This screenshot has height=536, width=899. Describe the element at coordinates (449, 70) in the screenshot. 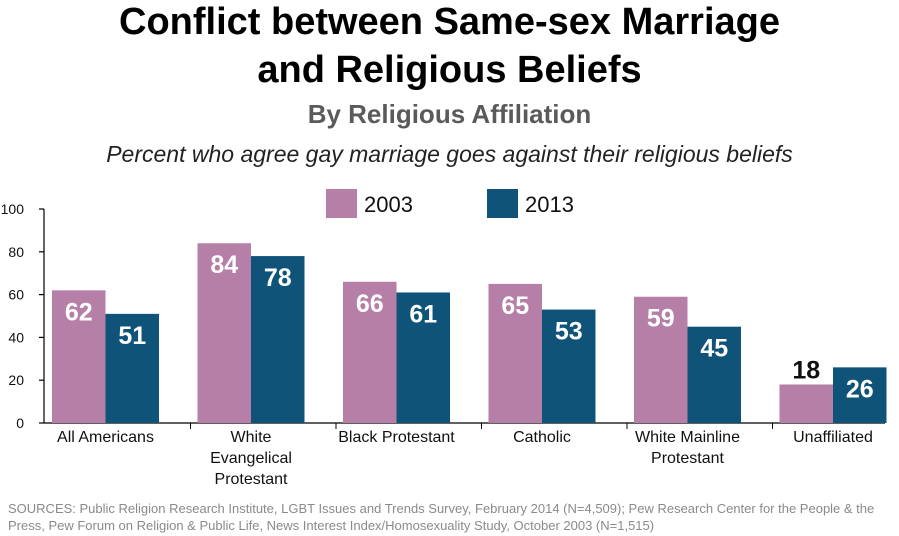

I see `chart-title-line-2: and Religious Beliefs` at that location.